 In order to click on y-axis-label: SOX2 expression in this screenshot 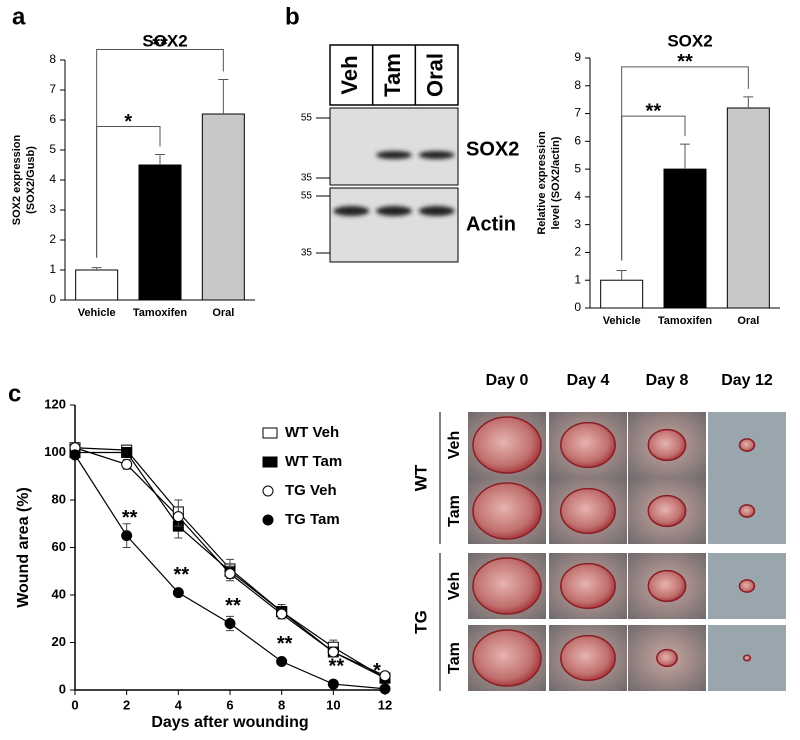, I will do `click(17, 179)`.